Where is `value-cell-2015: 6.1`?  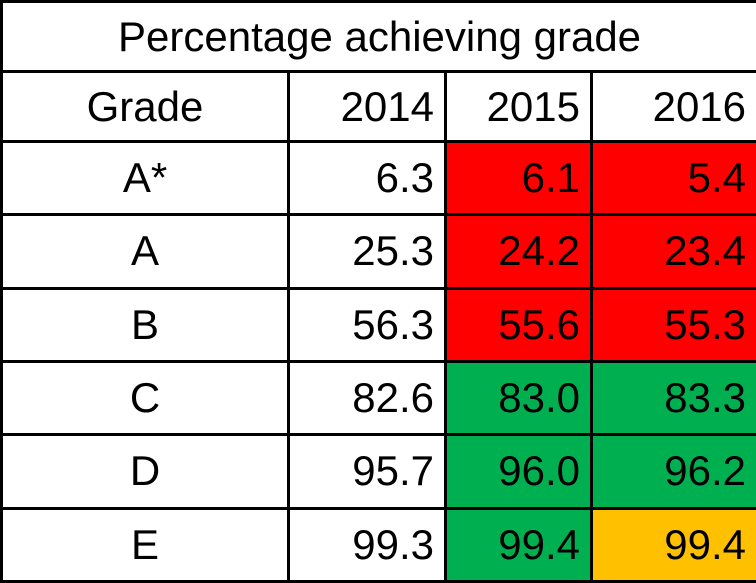 value-cell-2015: 6.1 is located at coordinates (518, 178).